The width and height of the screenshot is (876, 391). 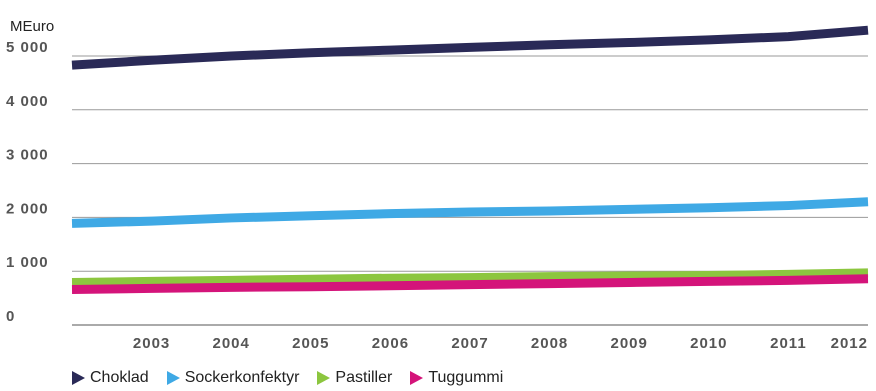 I want to click on y-tick-label: 0, so click(x=10, y=316).